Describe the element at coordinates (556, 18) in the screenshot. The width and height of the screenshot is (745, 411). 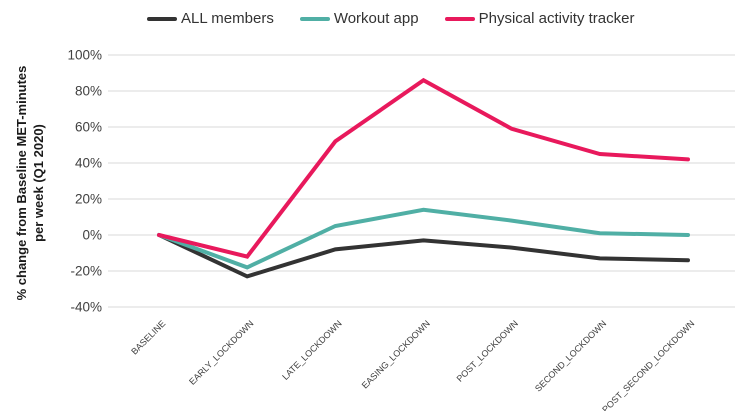
I see `legend-label: Physical activity tracker` at that location.